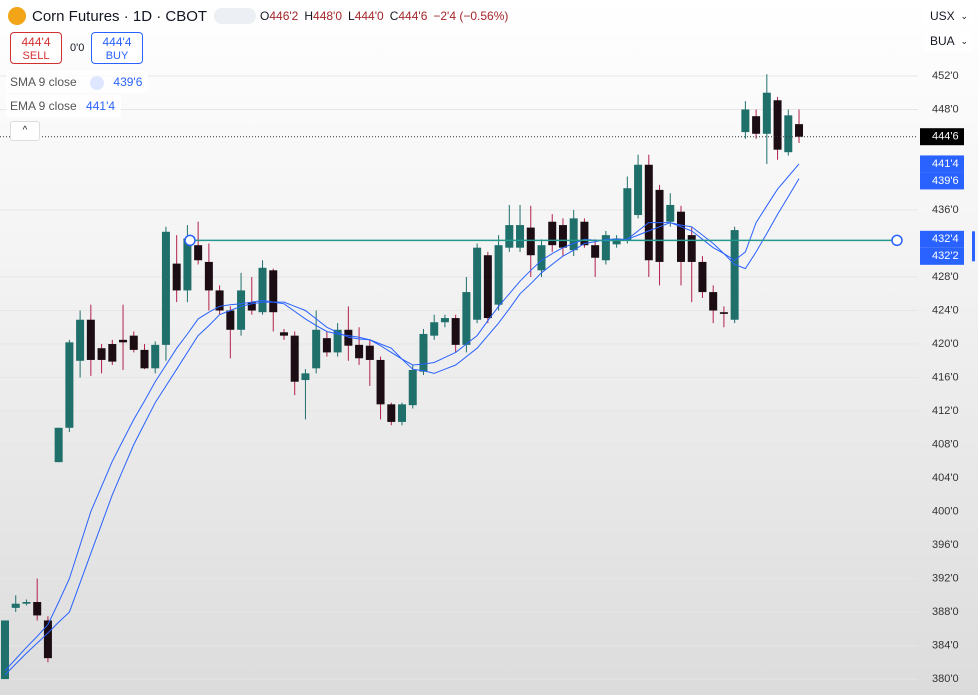  What do you see at coordinates (945, 344) in the screenshot?
I see `y-tick-label: 420'0` at bounding box center [945, 344].